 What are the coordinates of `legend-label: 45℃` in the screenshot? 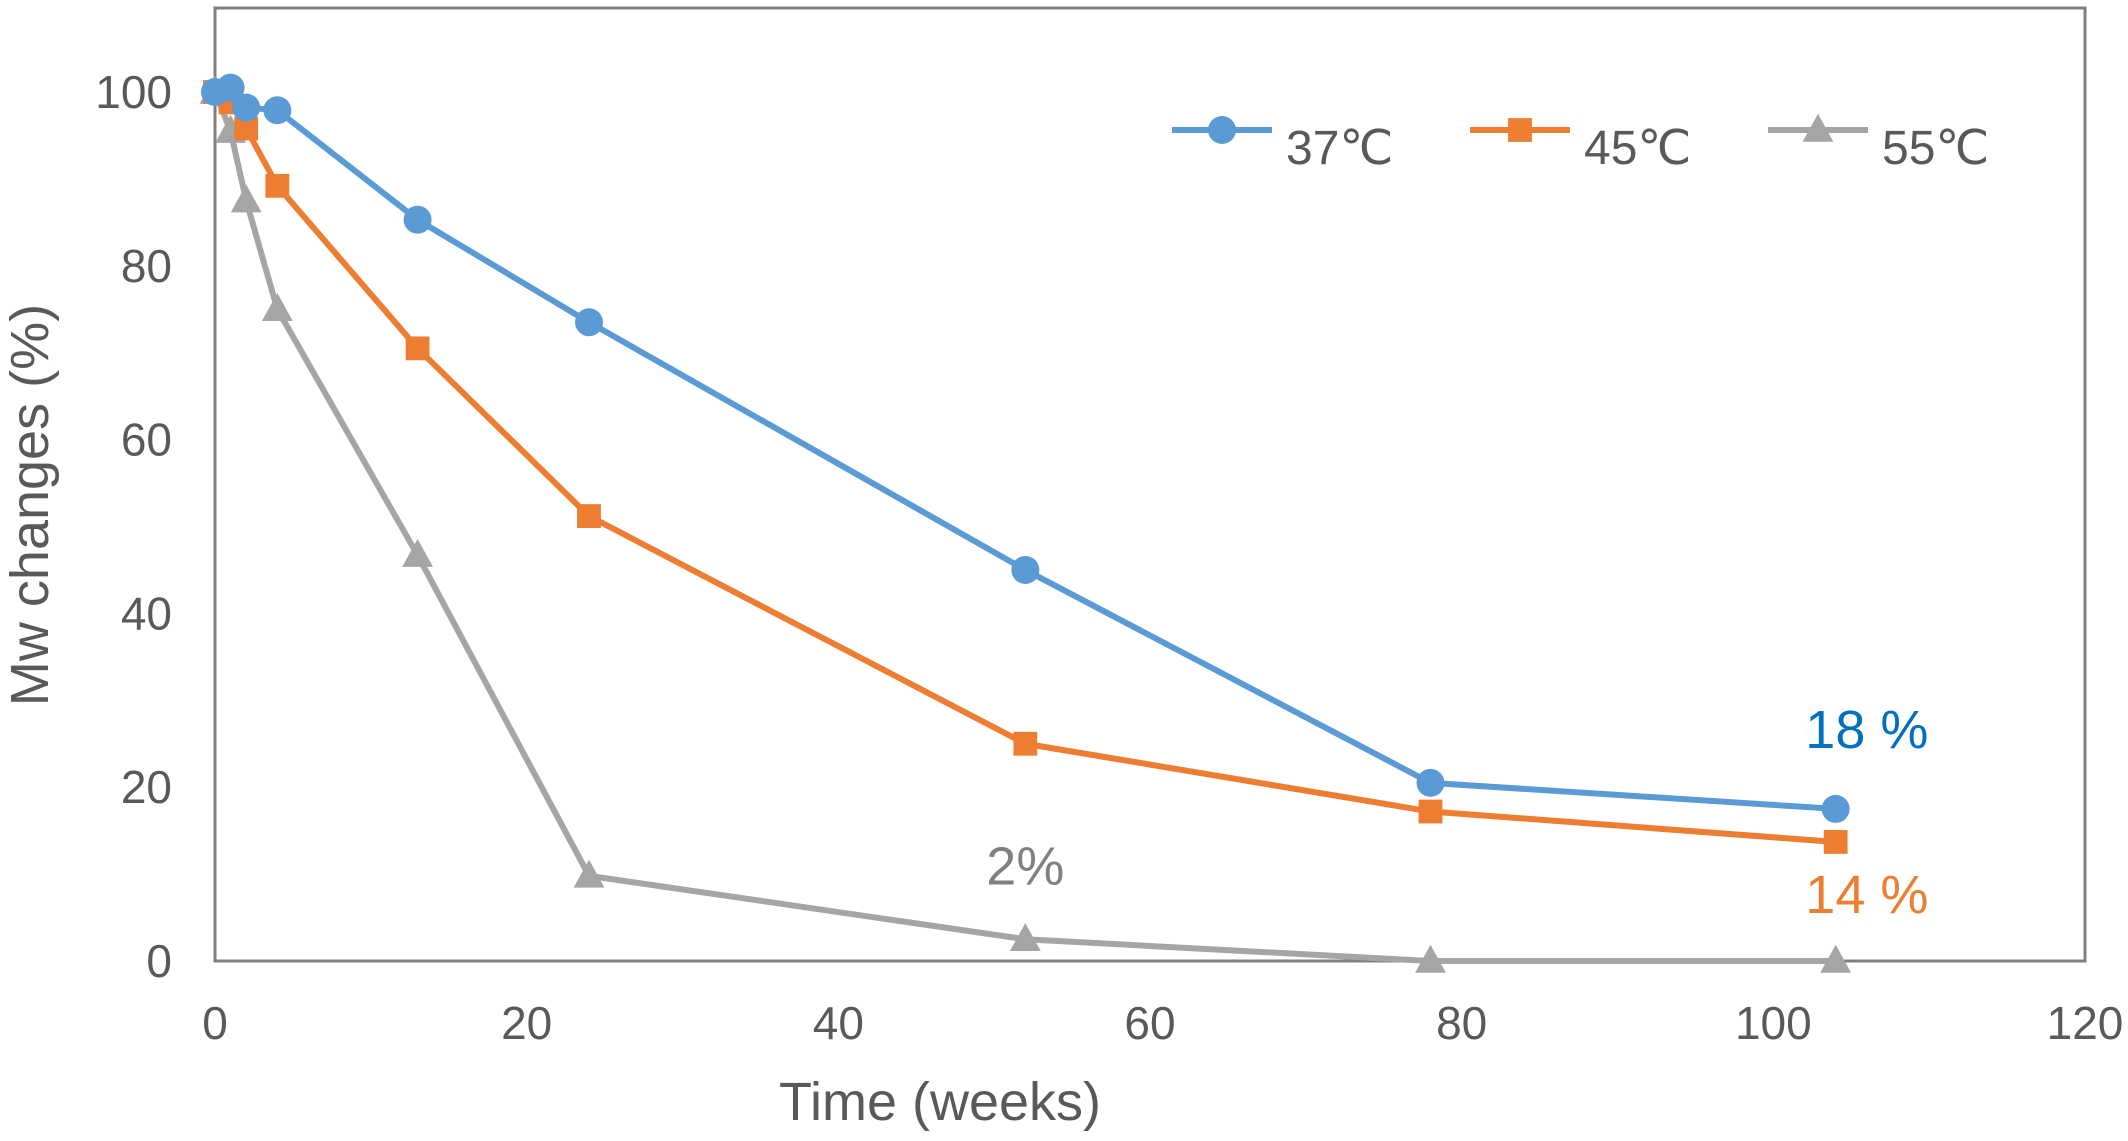 It's located at (1637, 148).